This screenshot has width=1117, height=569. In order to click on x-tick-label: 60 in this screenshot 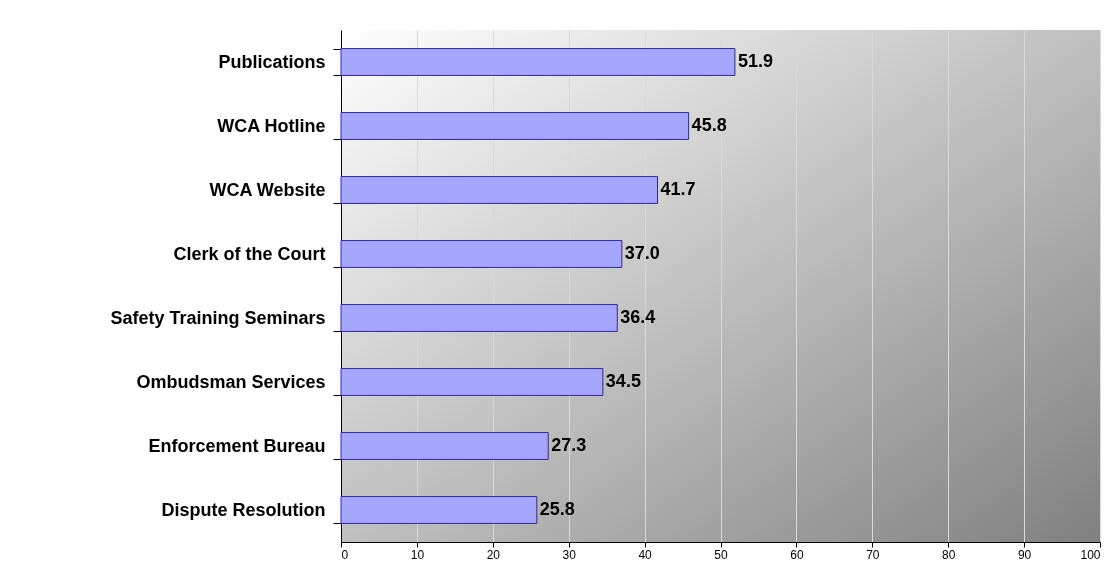, I will do `click(797, 554)`.